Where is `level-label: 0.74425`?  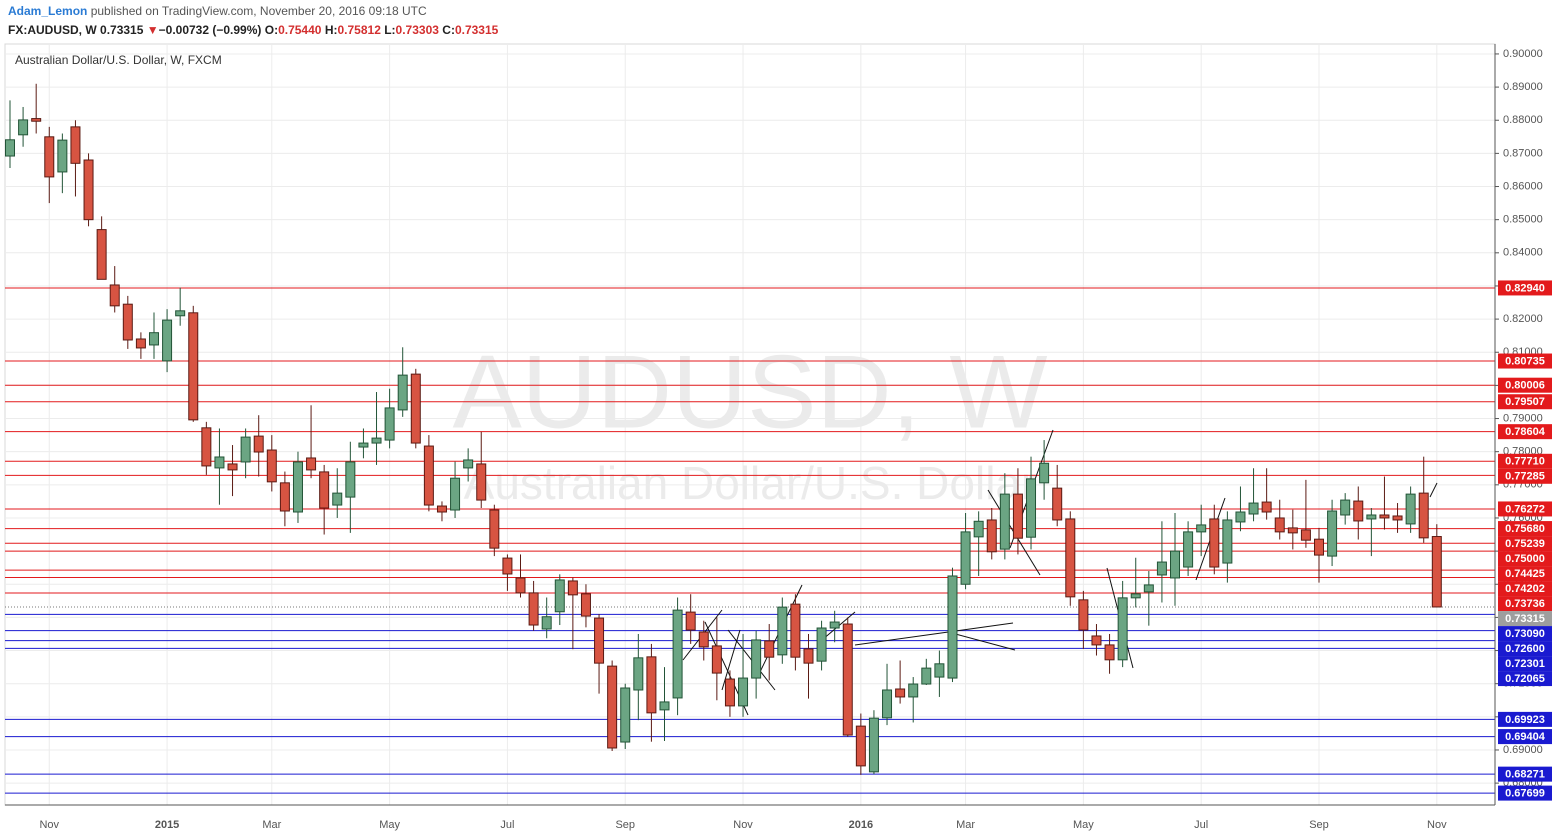
level-label: 0.74425 is located at coordinates (1525, 574).